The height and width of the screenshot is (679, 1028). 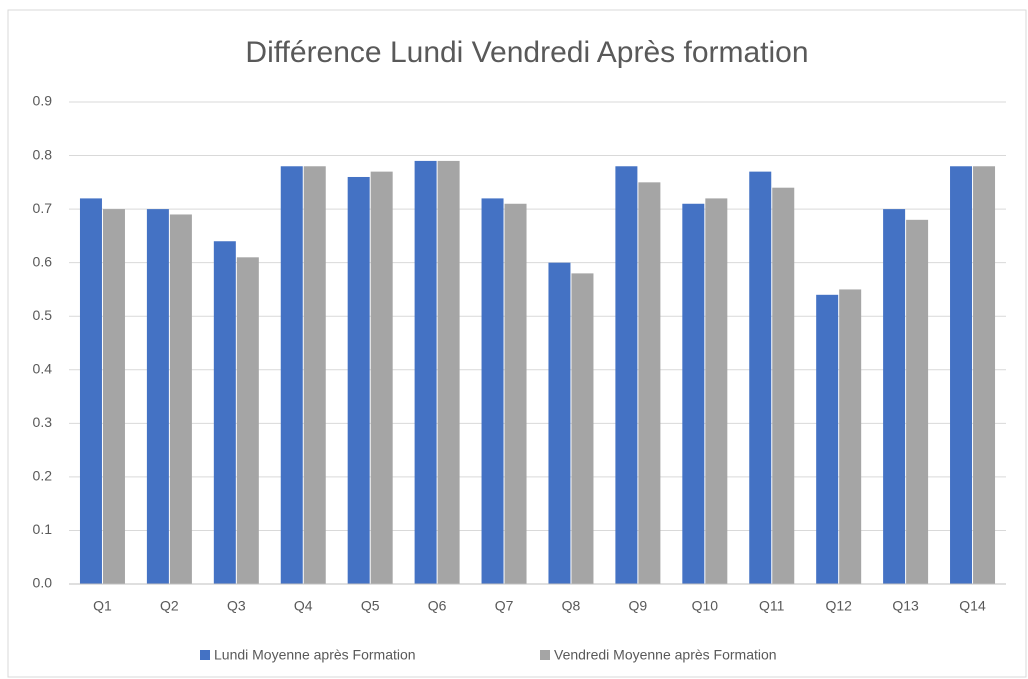 I want to click on y-tick-label: 0.4, so click(x=43, y=368).